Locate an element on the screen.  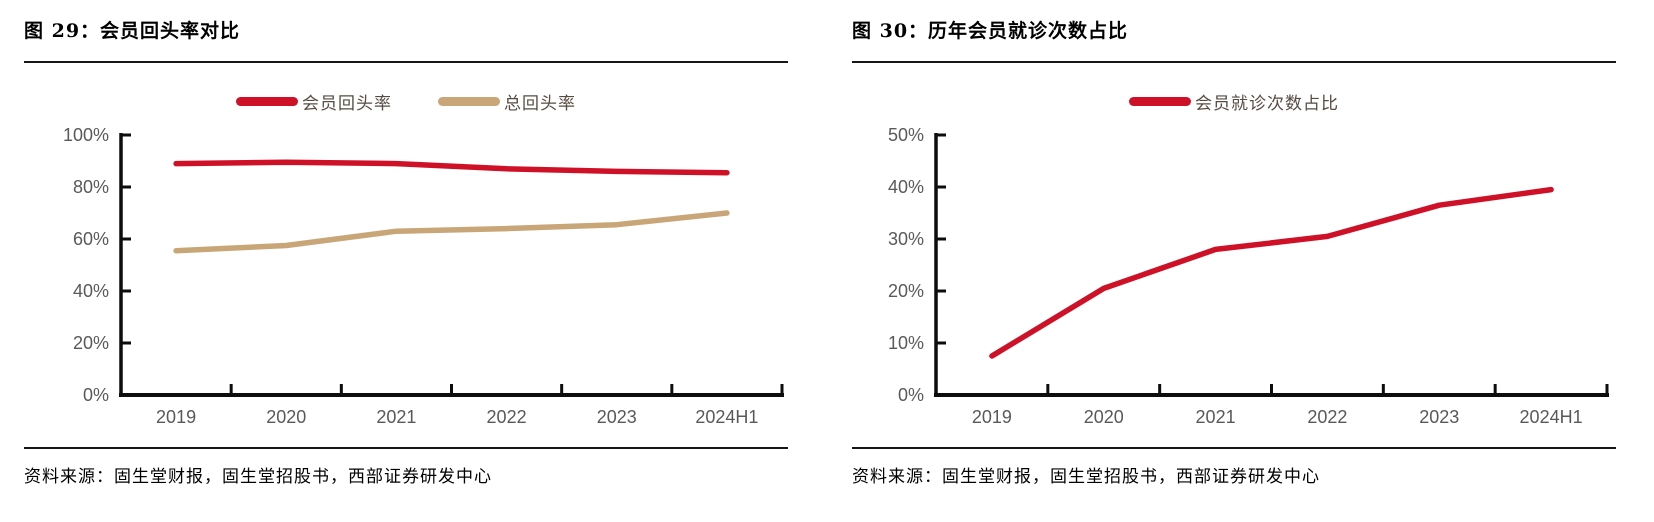
legend-marker-member-visit-share is located at coordinates (1160, 101).